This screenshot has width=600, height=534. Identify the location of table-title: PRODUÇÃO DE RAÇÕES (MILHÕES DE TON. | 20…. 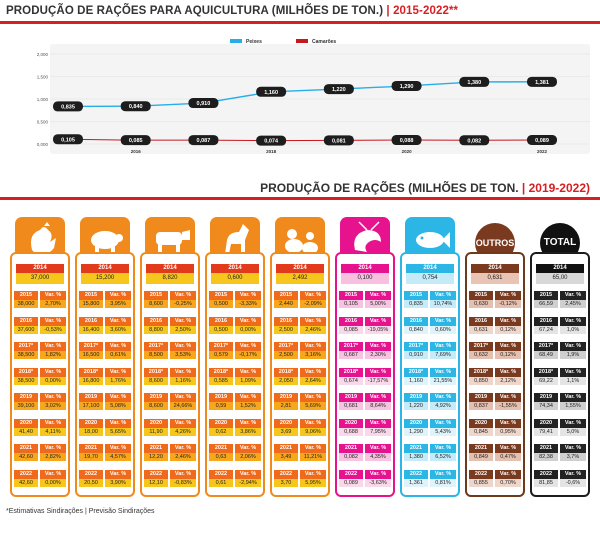
(425, 188).